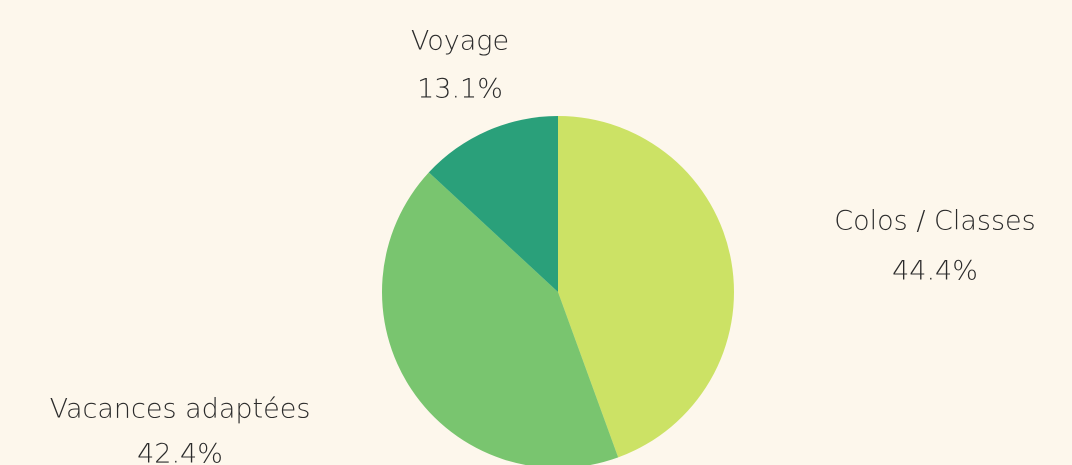 The image size is (1072, 465). I want to click on slice-label: Colos / Classes, so click(934, 221).